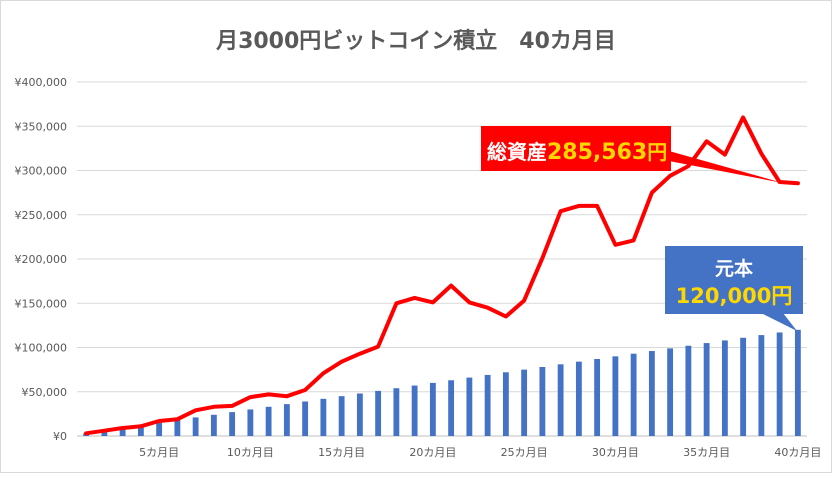 Image resolution: width=832 pixels, height=479 pixels. What do you see at coordinates (250, 452) in the screenshot?
I see `x-tick-label: 10カ月目` at bounding box center [250, 452].